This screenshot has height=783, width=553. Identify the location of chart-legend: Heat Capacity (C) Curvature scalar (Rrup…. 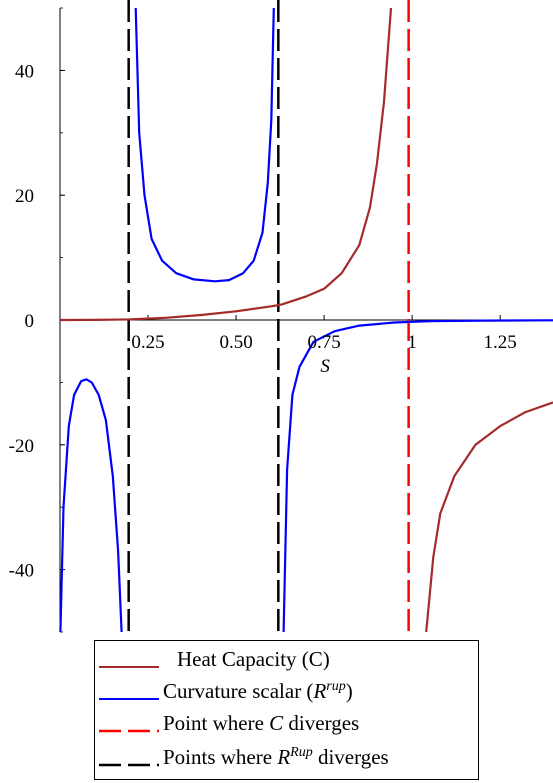
(286, 710).